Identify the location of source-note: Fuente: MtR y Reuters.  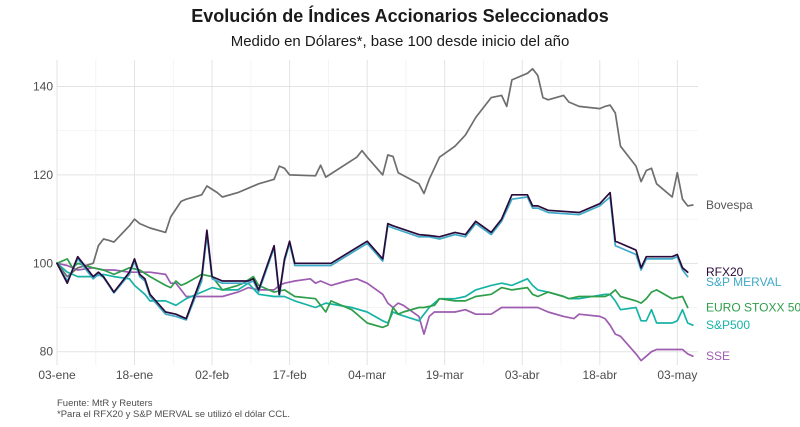
(105, 403).